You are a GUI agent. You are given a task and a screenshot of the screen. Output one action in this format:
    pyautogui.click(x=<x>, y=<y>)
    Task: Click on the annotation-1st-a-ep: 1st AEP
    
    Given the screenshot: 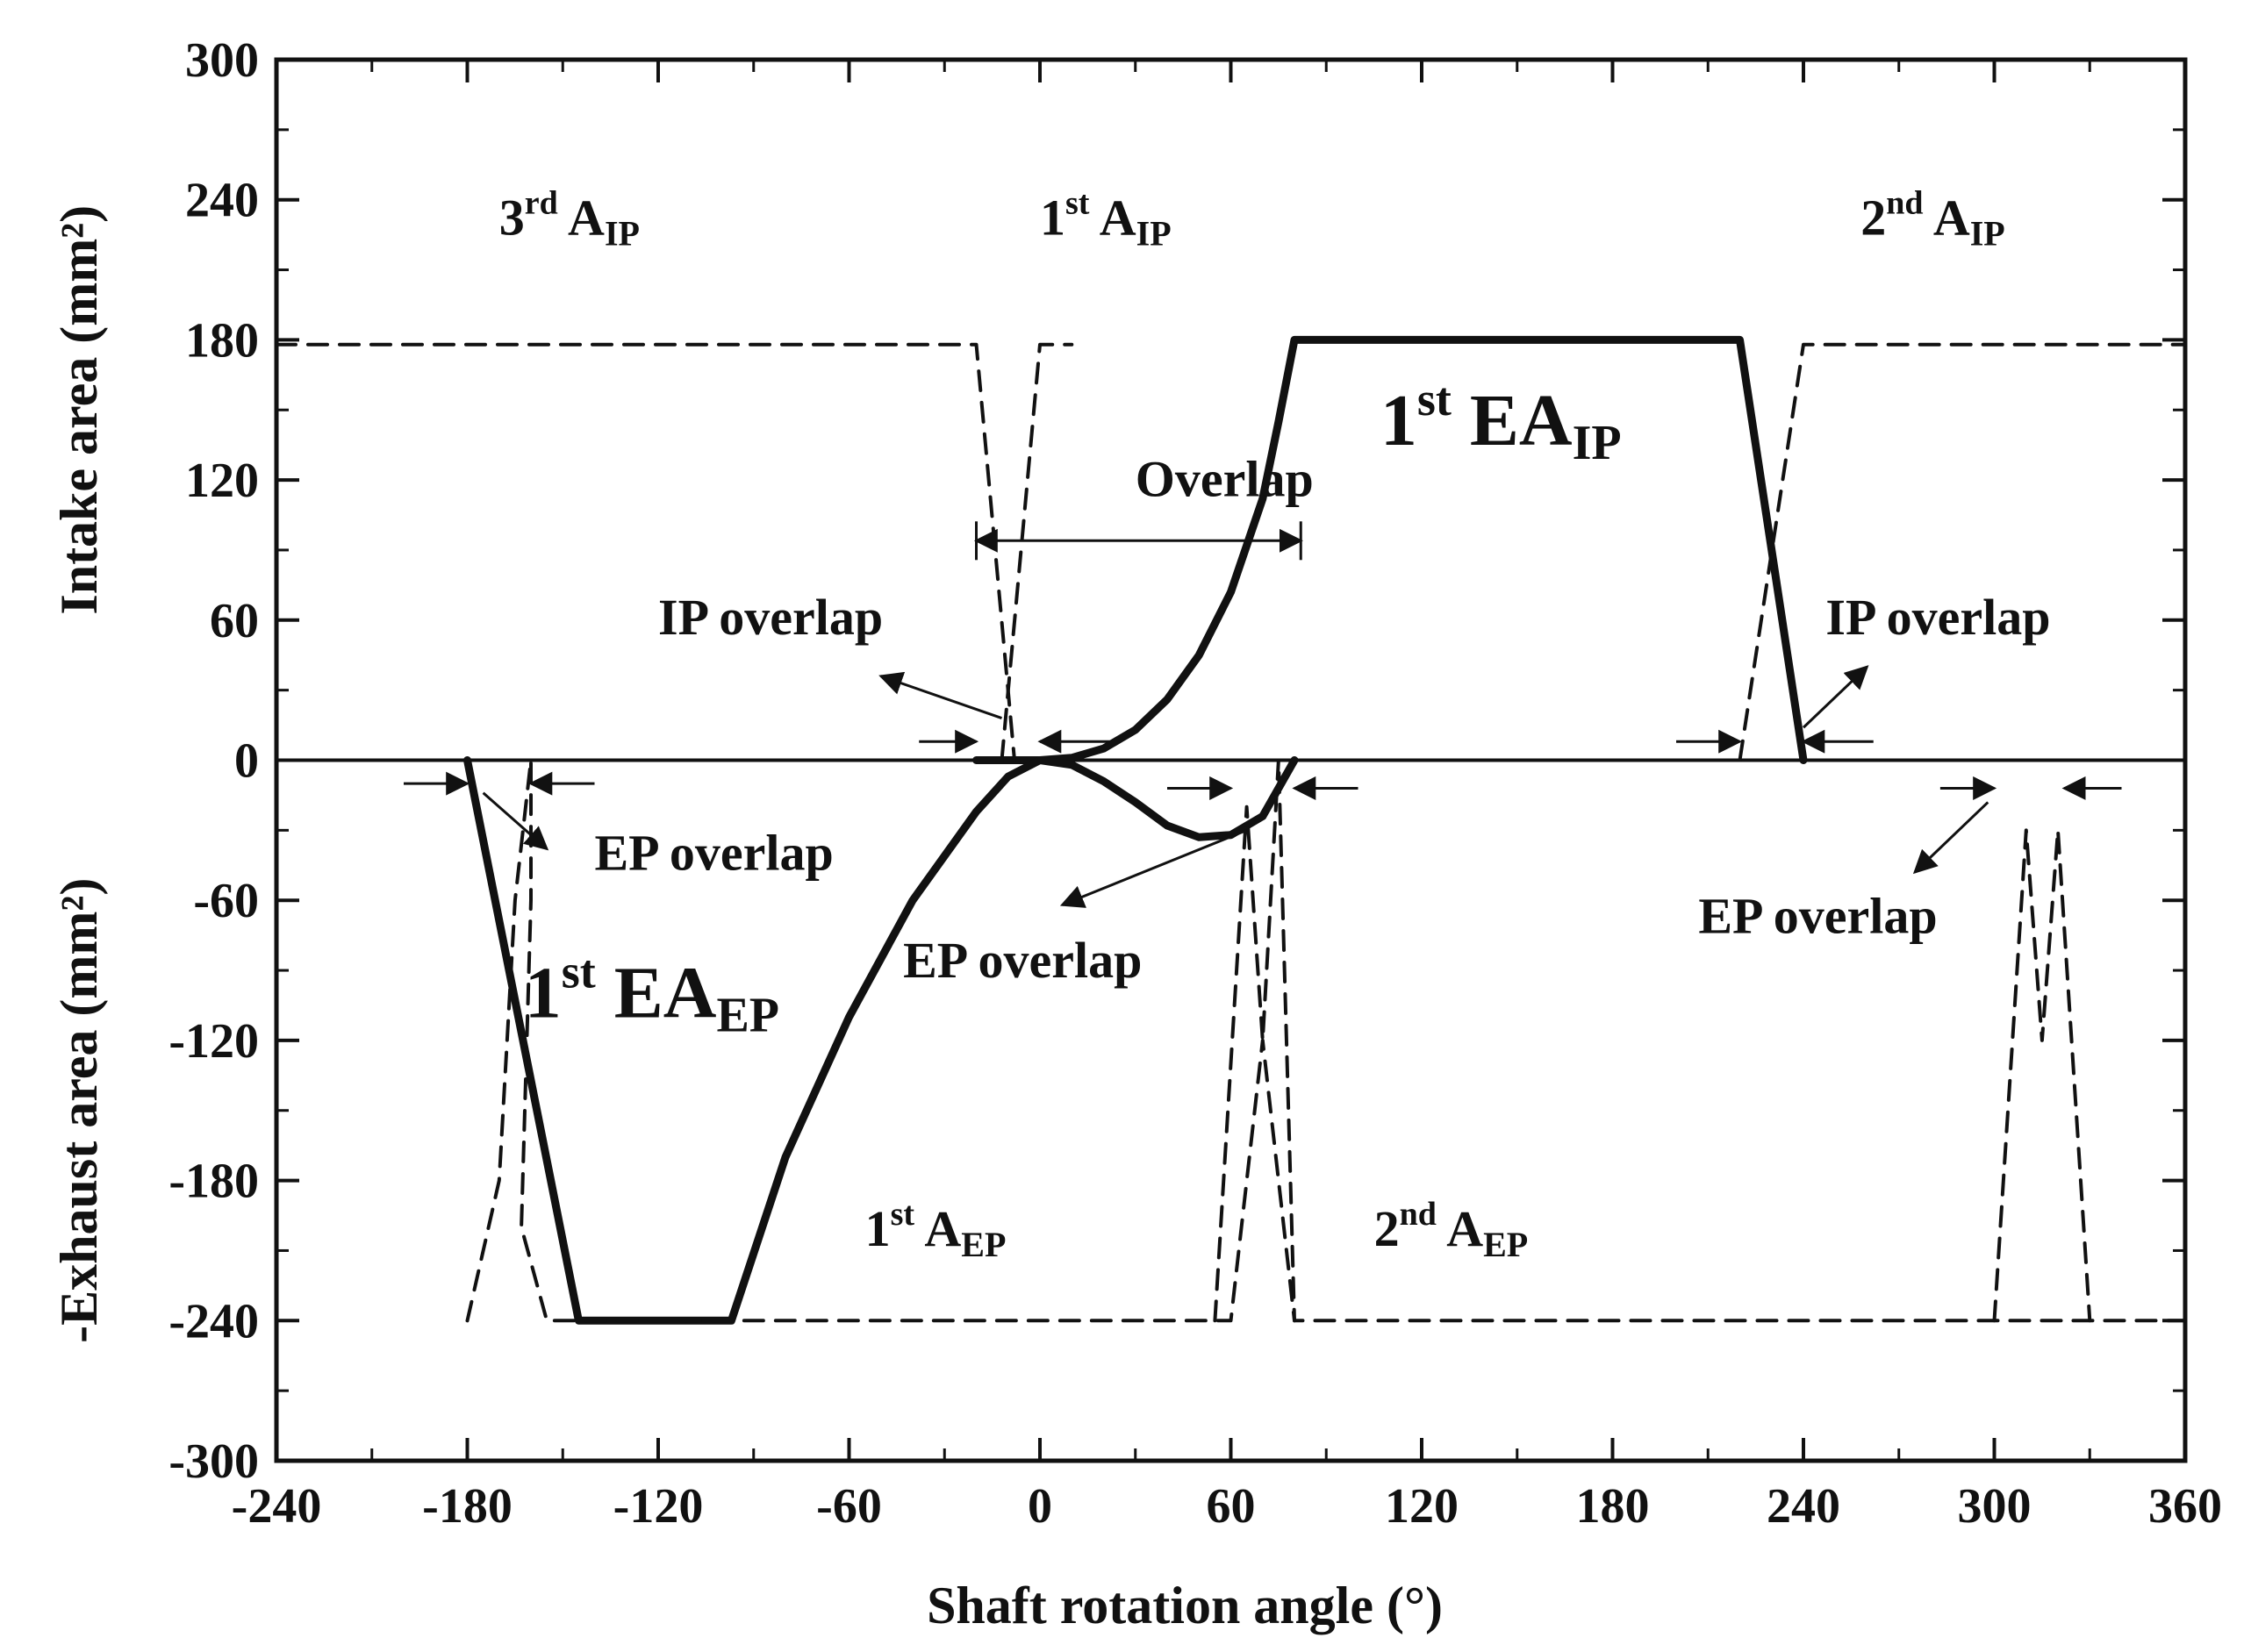 What is the action you would take?
    pyautogui.click(x=936, y=1230)
    